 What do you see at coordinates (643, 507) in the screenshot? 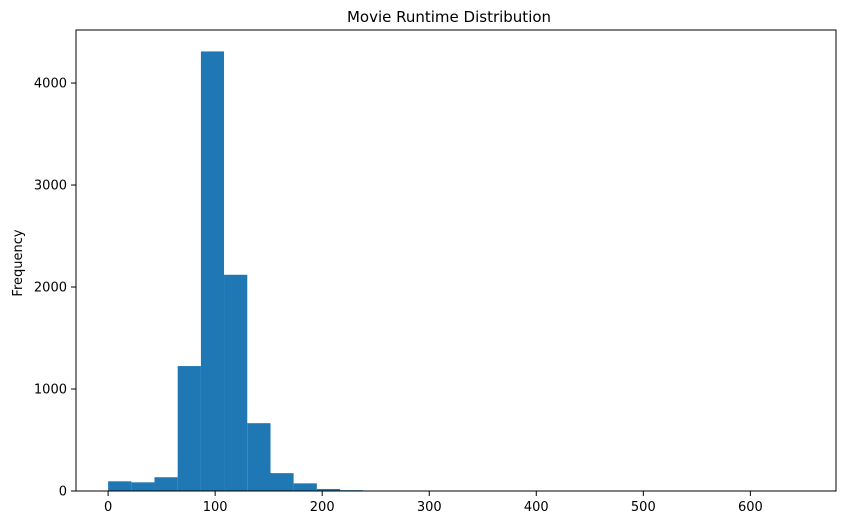
I see `x-tick-label: 500` at bounding box center [643, 507].